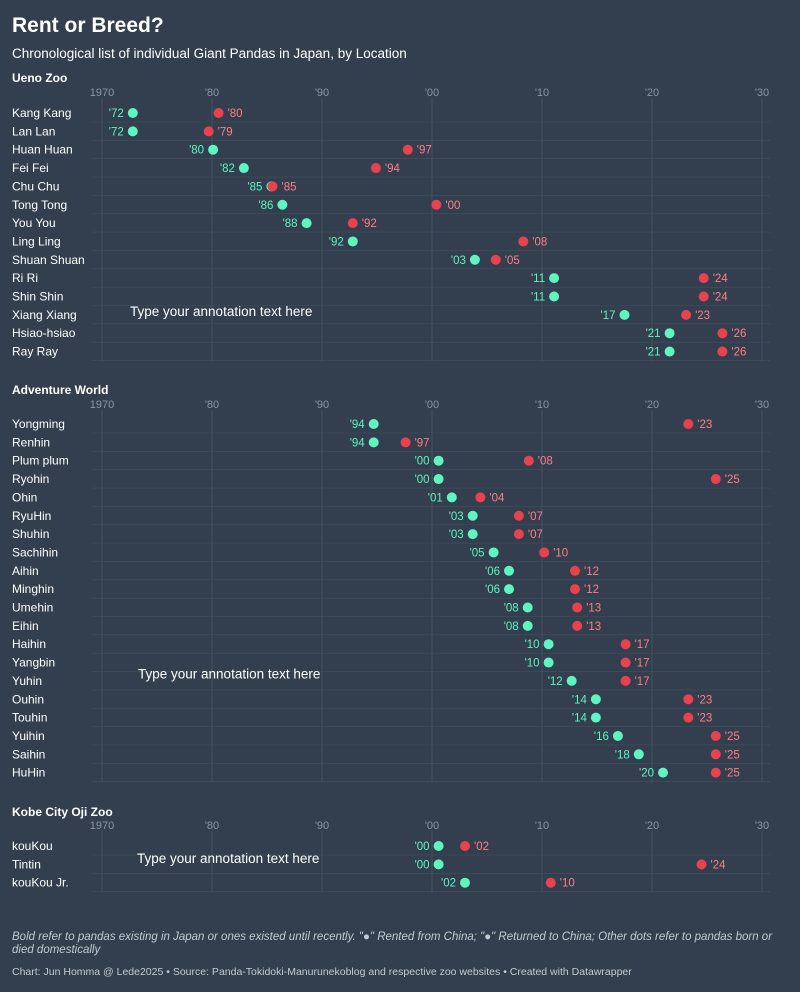 The image size is (800, 992). Describe the element at coordinates (40, 883) in the screenshot. I see `row-label: kouKou Jr.` at that location.